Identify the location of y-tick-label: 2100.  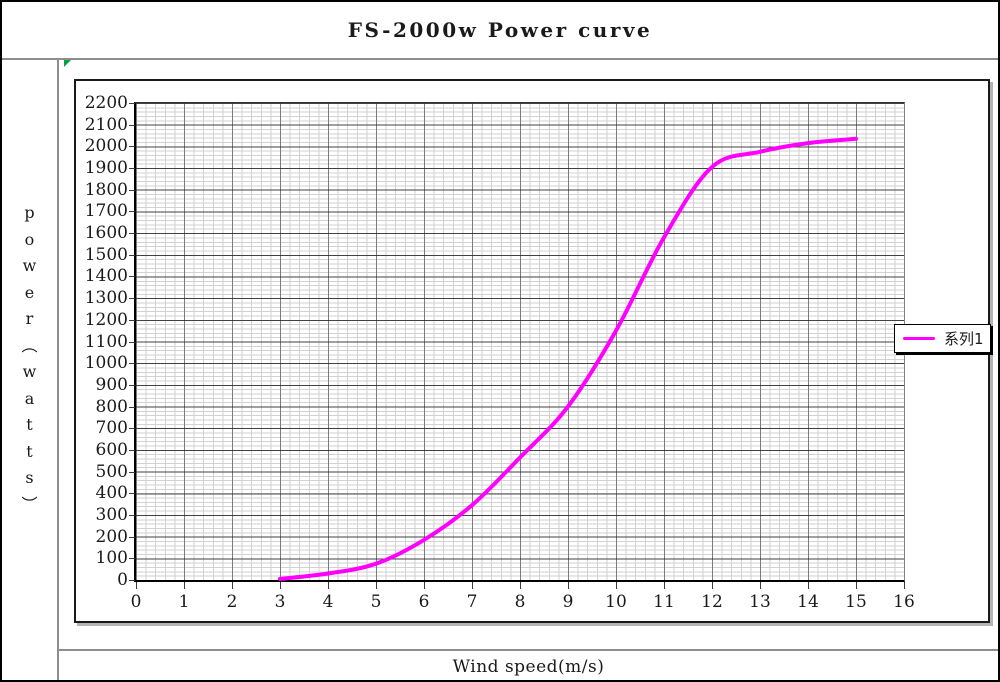
(106, 124).